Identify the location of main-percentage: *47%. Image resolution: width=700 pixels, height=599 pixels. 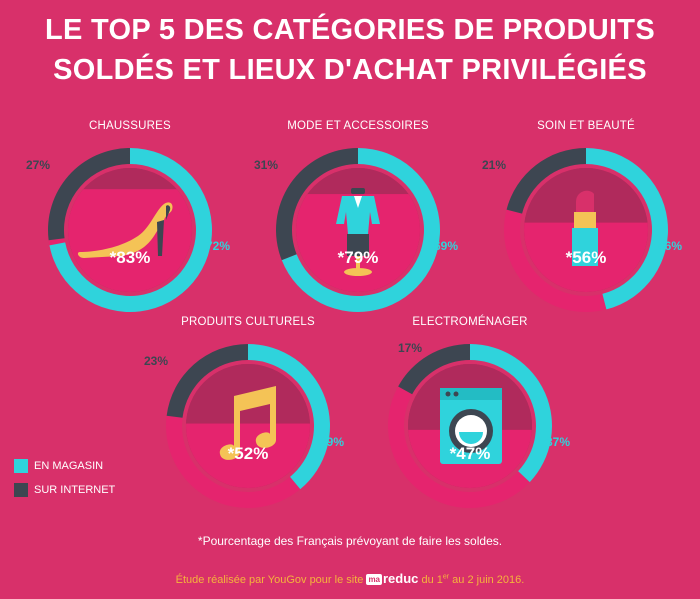
(470, 453).